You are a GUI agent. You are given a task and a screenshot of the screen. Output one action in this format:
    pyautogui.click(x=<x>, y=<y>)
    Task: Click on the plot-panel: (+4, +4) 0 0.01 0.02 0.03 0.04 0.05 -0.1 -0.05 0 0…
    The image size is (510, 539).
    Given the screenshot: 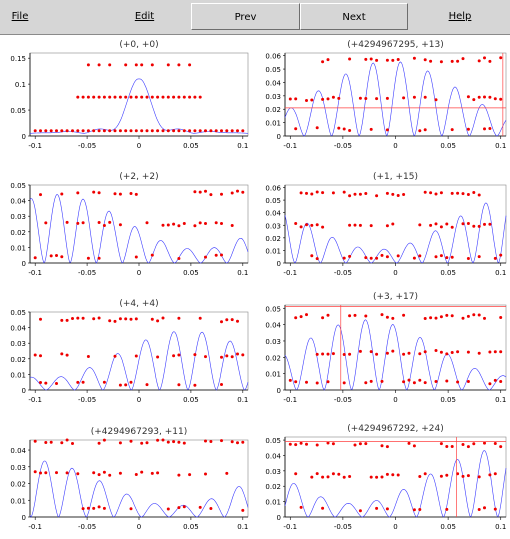 What is the action you would take?
    pyautogui.click(x=129, y=351)
    